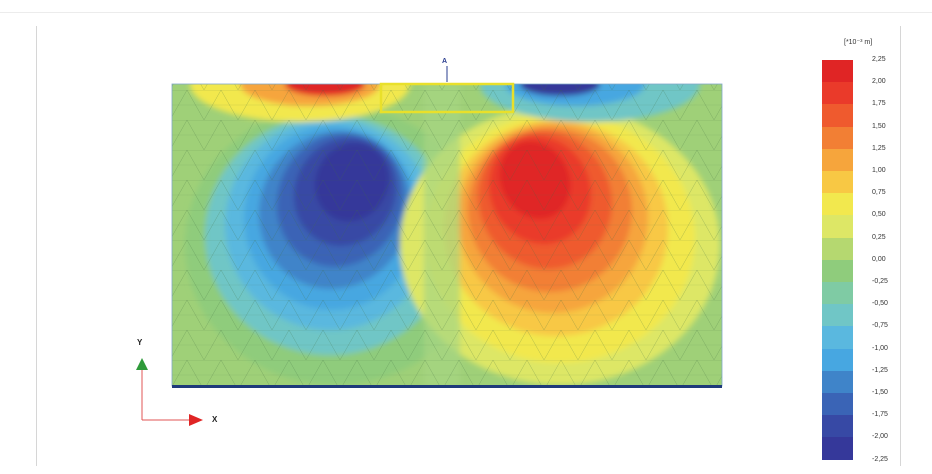 The image size is (932, 474). What do you see at coordinates (142, 364) in the screenshot?
I see `y-axis-arrow` at bounding box center [142, 364].